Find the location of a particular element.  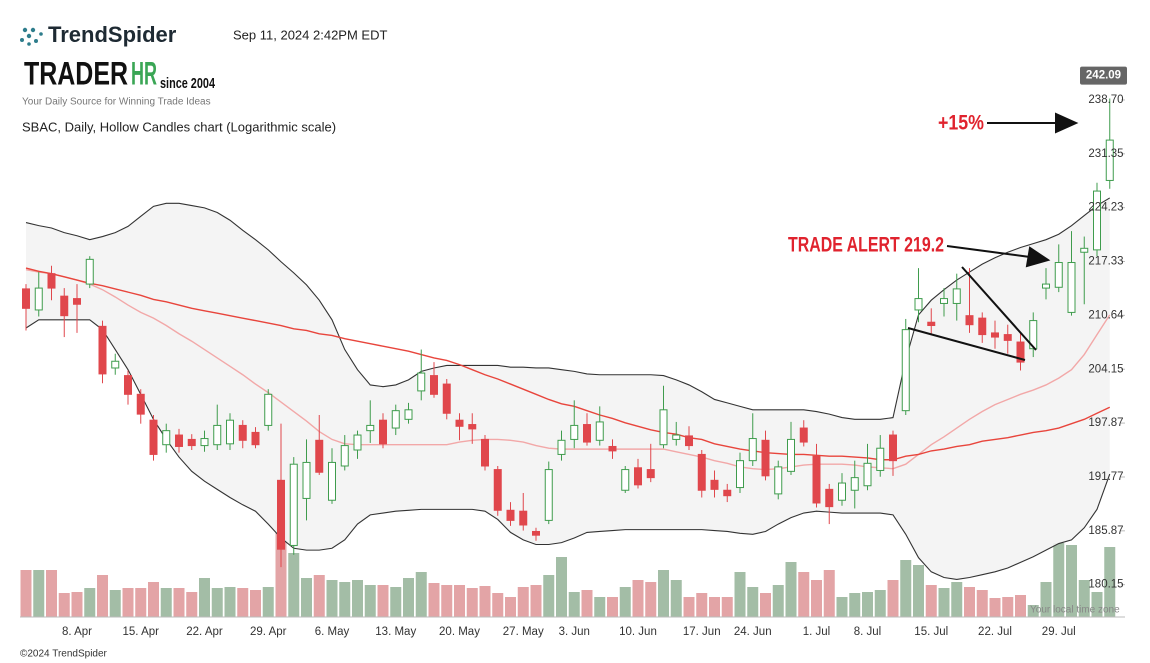

timezone-note: Your local time zone is located at coordinates (1075, 610).